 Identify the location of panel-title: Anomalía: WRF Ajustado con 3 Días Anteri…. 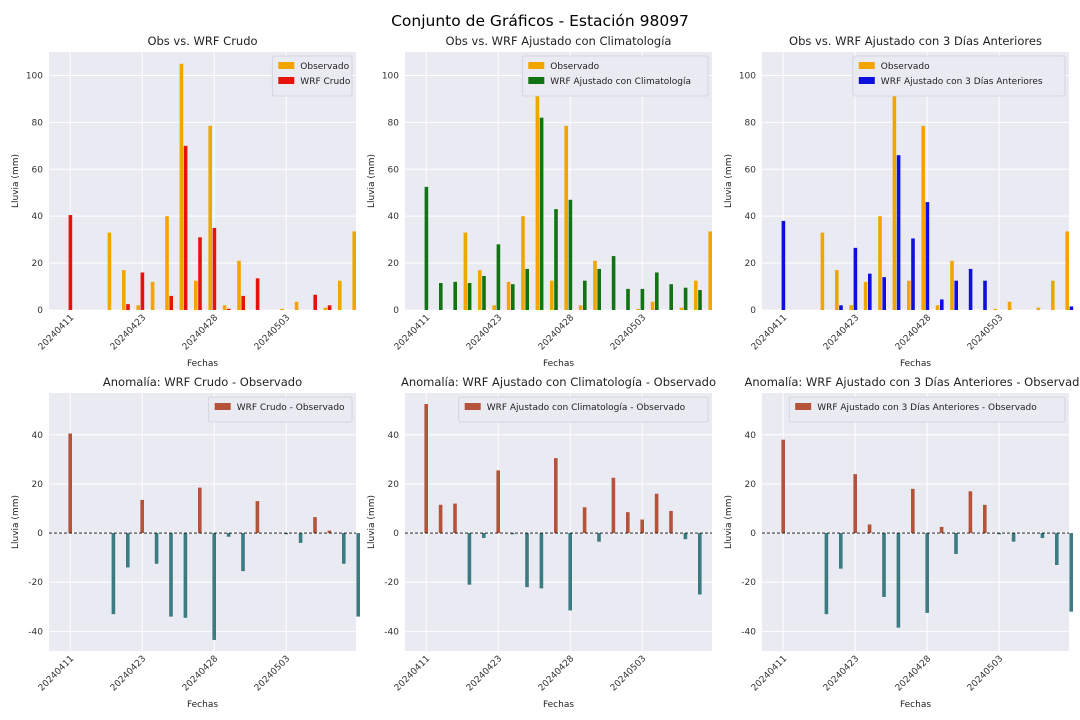
(912, 382).